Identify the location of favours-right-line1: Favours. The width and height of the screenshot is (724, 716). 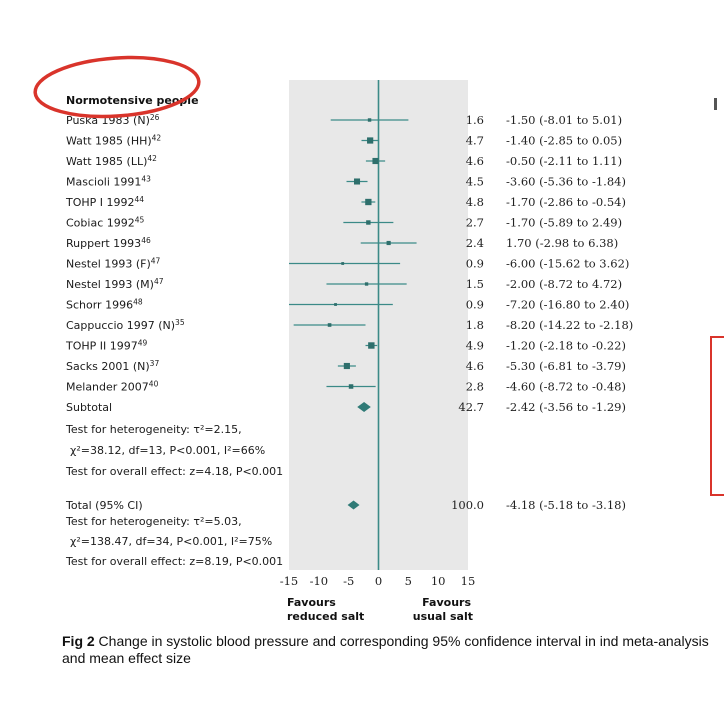
(446, 602).